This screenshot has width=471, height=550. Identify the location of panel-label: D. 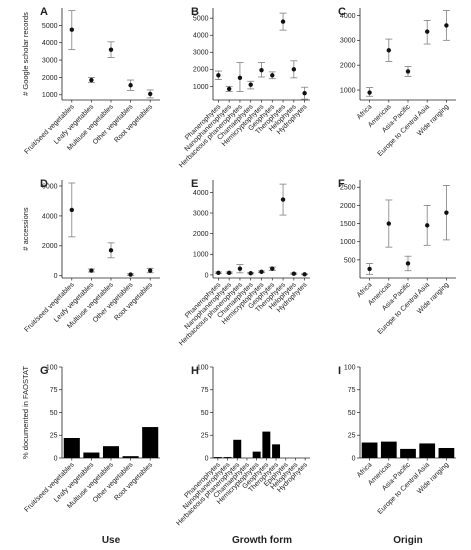
(44, 184).